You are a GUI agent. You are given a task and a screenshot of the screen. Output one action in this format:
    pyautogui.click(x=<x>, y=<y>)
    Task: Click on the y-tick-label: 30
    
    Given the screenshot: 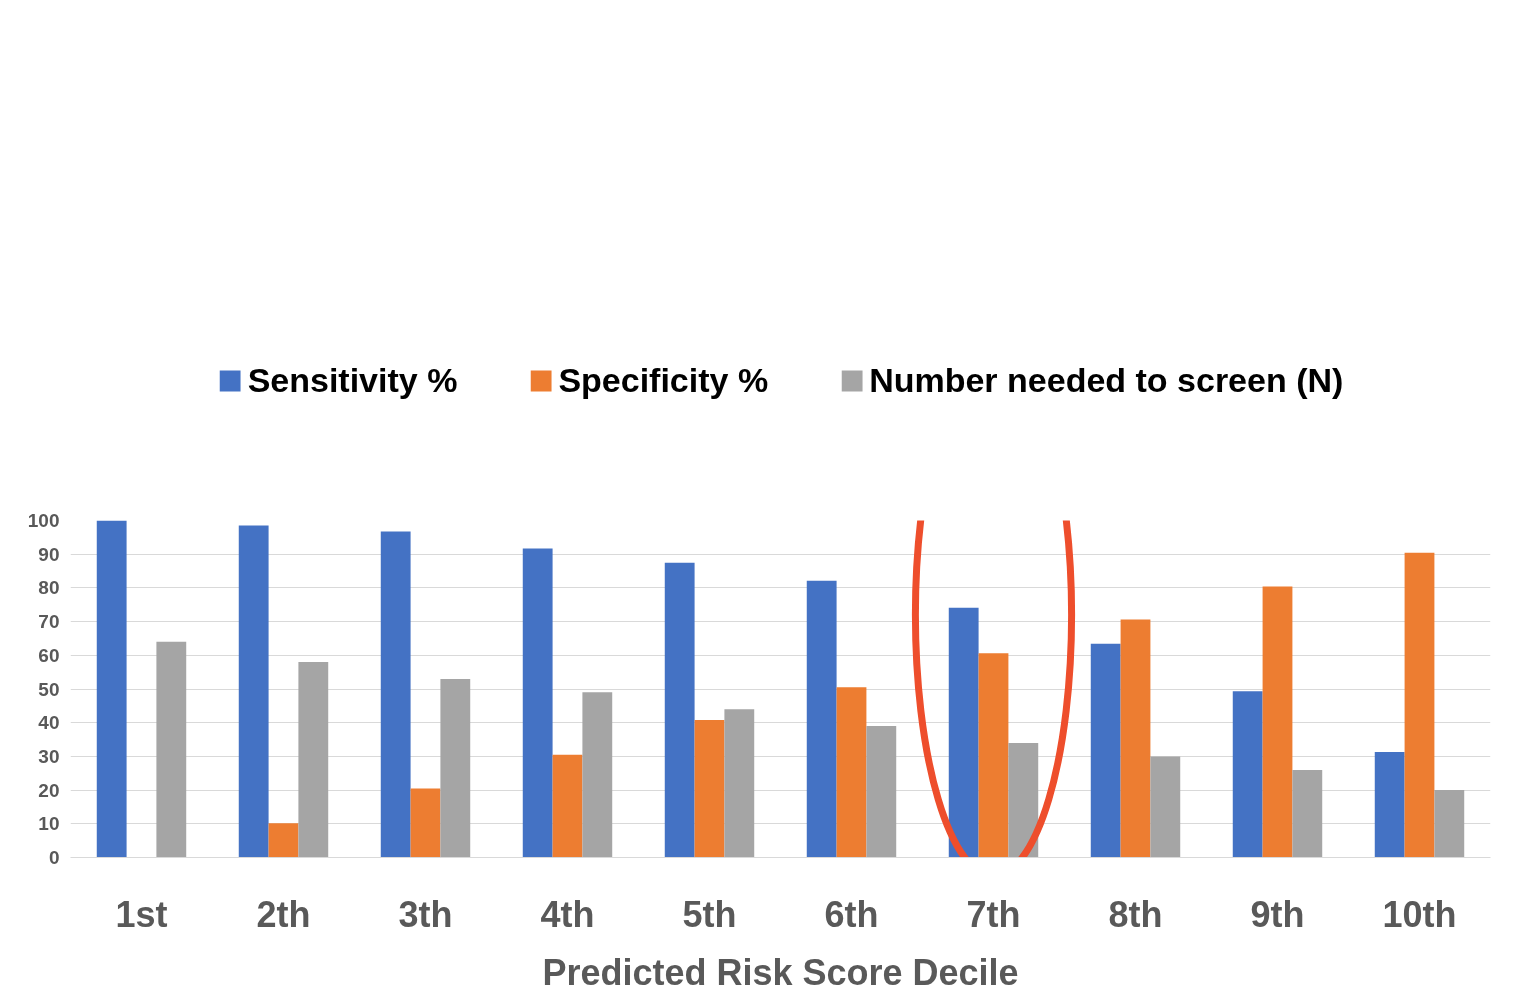 What is the action you would take?
    pyautogui.click(x=49, y=756)
    